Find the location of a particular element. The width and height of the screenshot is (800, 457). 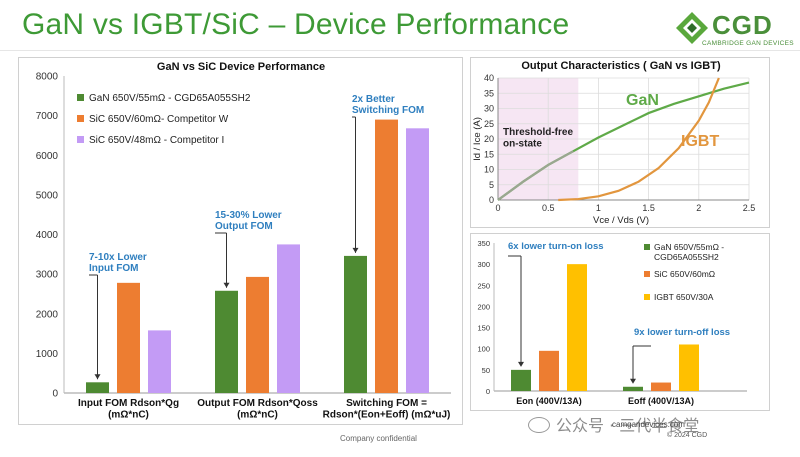

y-tick-label: 300 is located at coordinates (483, 264).